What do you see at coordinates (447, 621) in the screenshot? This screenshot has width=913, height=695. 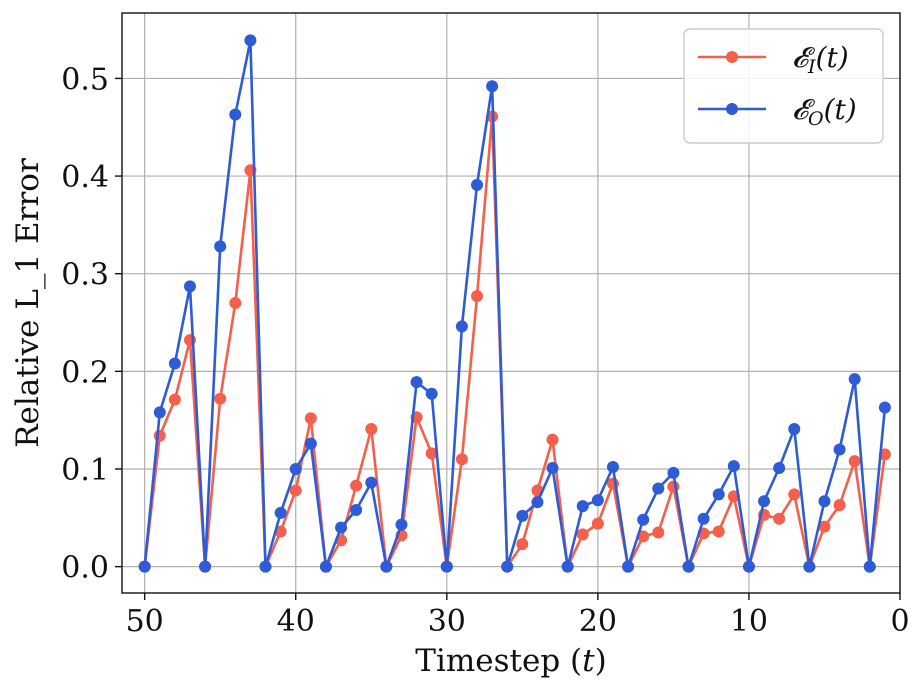 I see `x-tick-label: 30` at bounding box center [447, 621].